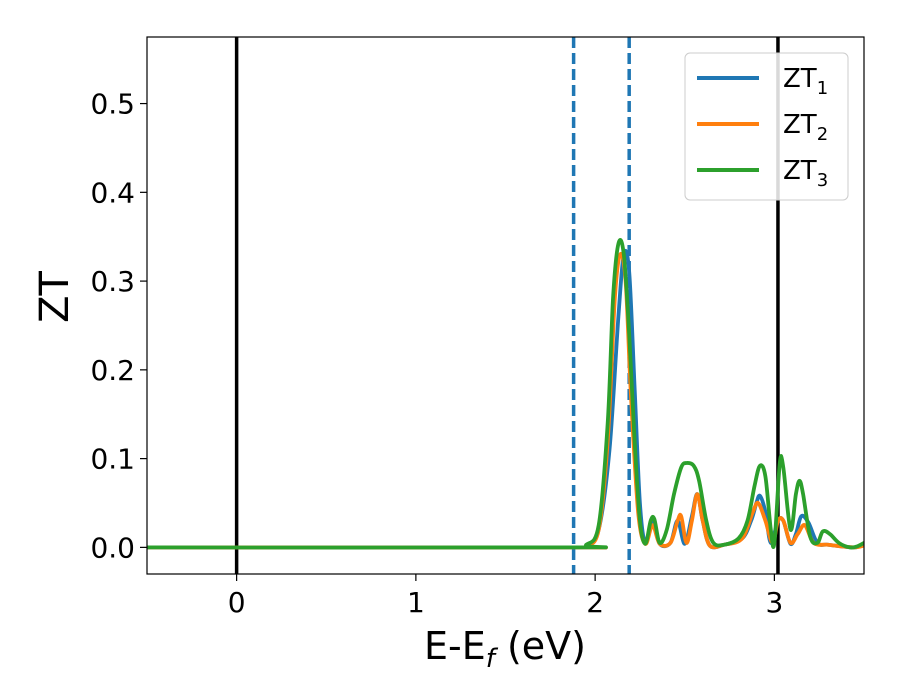 This screenshot has width=900, height=700. Describe the element at coordinates (55, 297) in the screenshot. I see `y-axis-label: ZT` at that location.